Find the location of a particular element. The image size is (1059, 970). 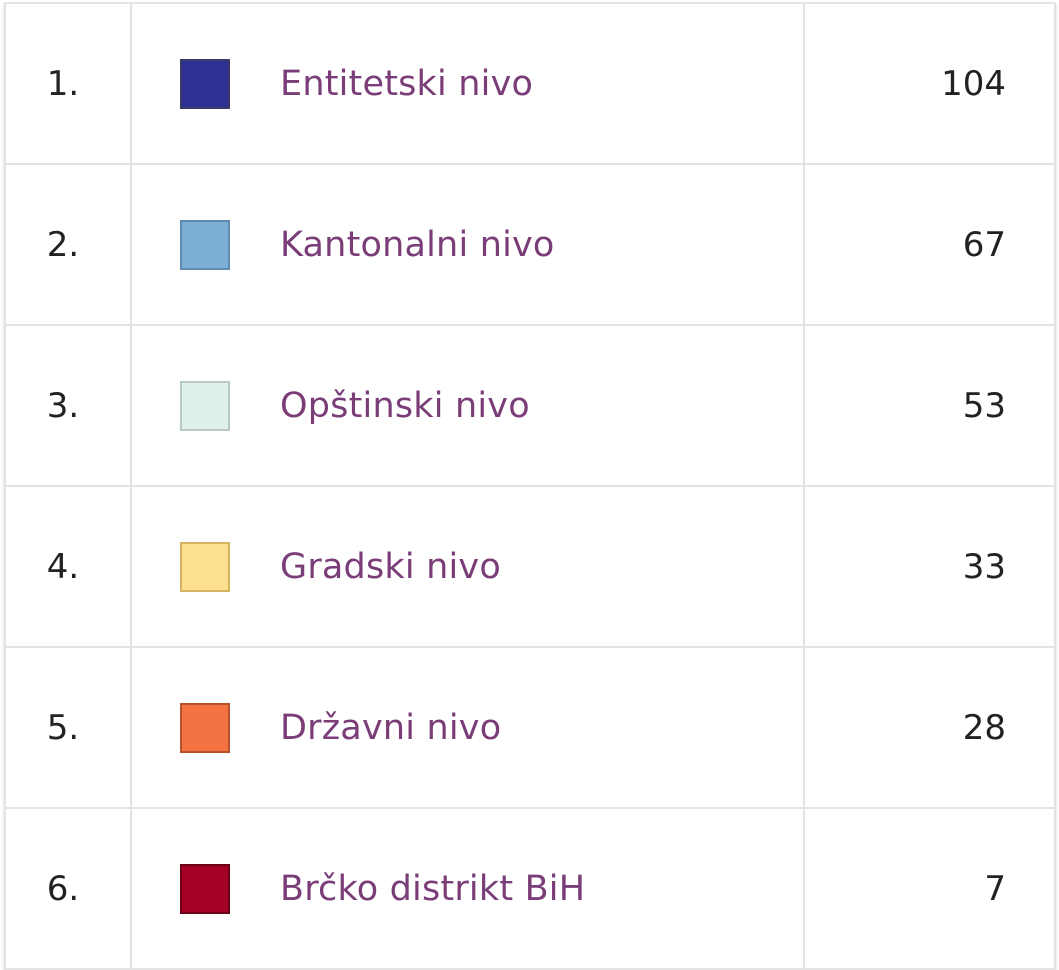

row-label-cell: Brčko distrikt BiH is located at coordinates (467, 888).